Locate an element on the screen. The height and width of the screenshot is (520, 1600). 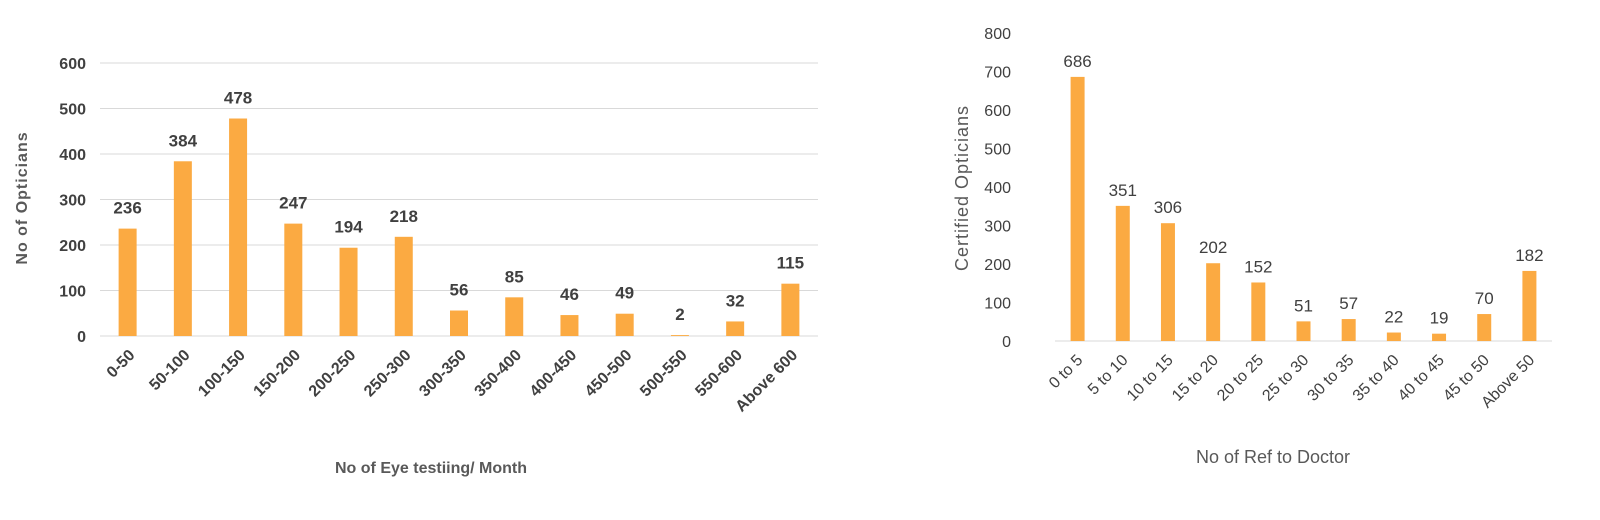
data-label: 115 is located at coordinates (790, 263).